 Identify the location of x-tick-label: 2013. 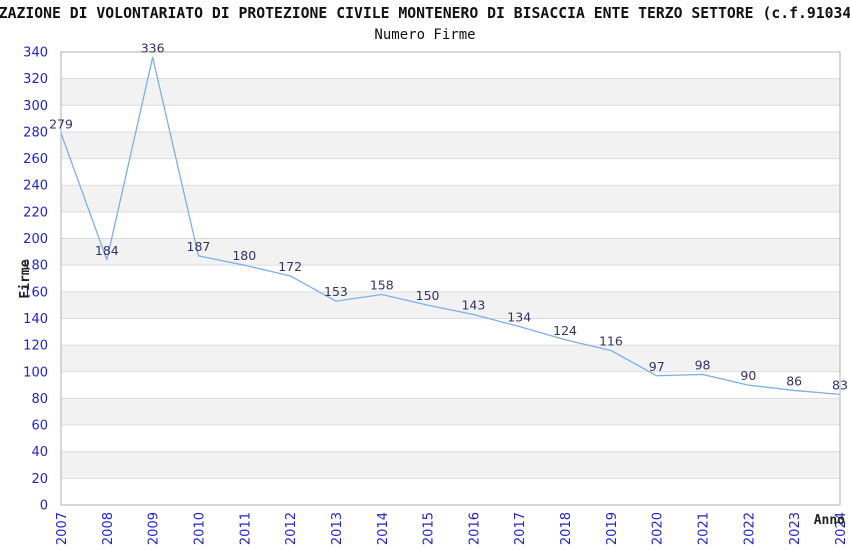
(337, 528).